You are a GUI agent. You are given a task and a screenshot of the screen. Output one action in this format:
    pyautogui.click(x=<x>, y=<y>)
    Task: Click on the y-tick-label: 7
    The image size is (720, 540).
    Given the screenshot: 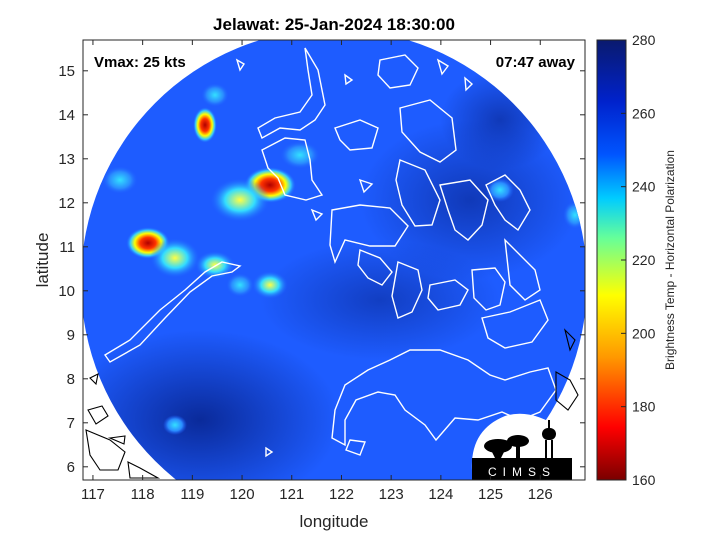 What is the action you would take?
    pyautogui.click(x=71, y=423)
    